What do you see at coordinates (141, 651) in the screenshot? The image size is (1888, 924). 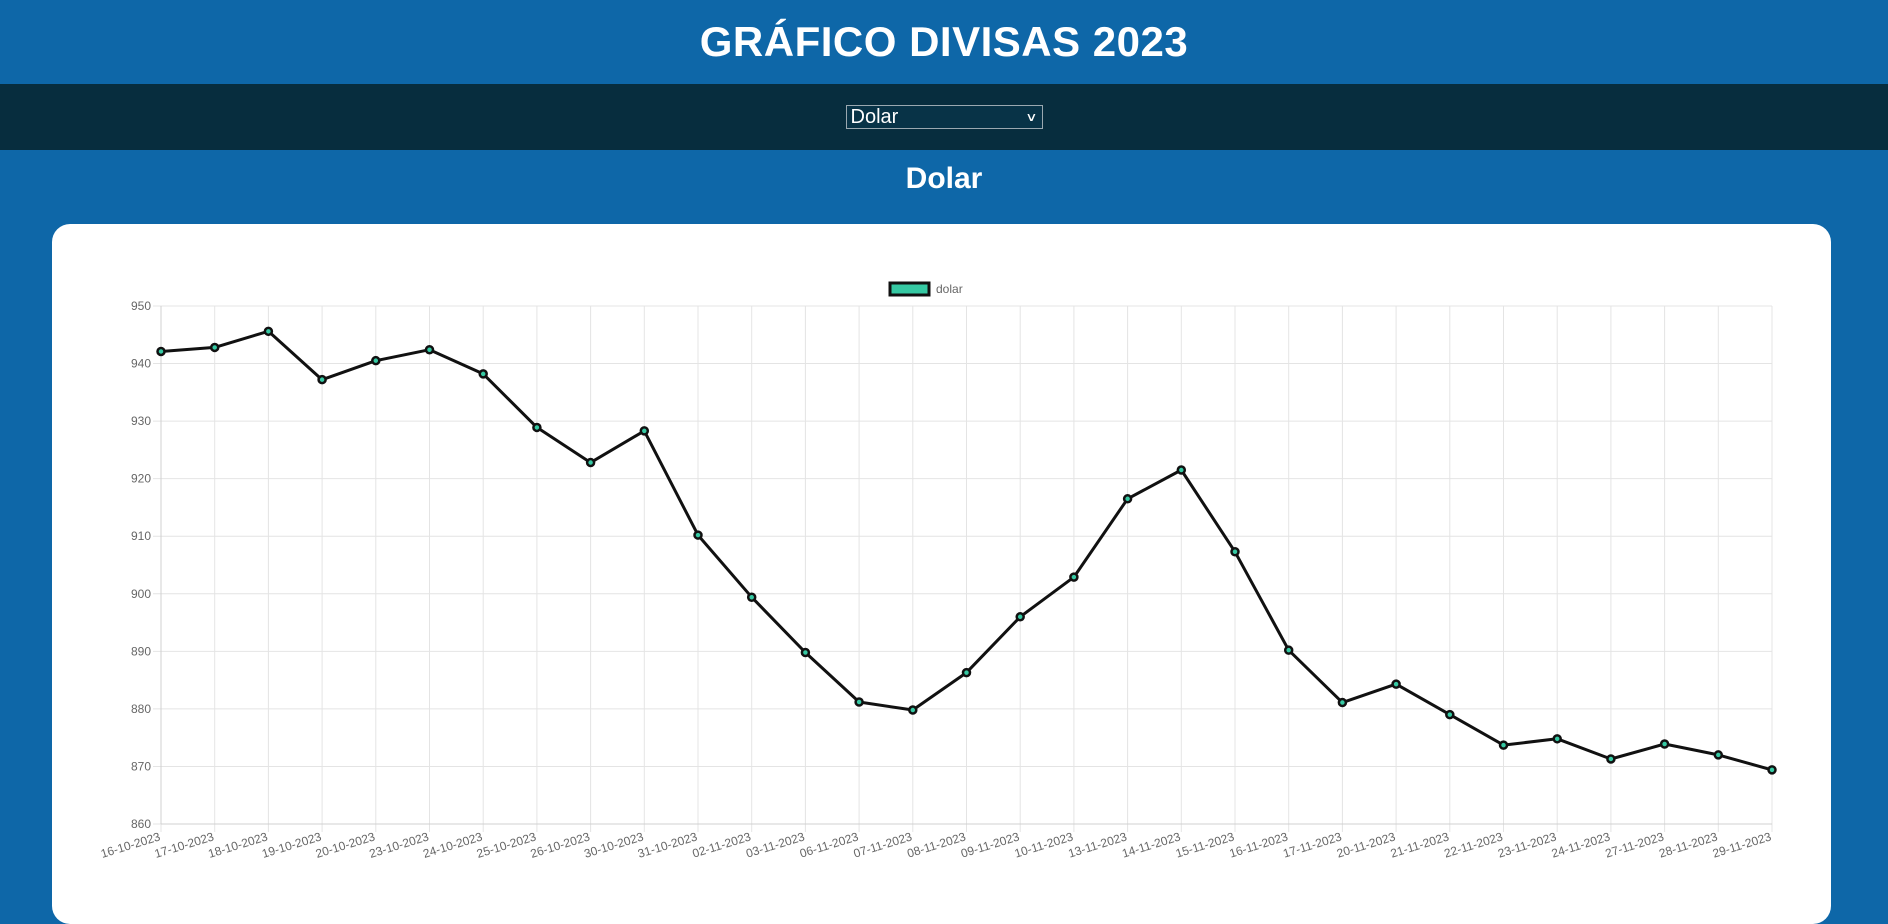 I see `y-tick-label: 890` at bounding box center [141, 651].